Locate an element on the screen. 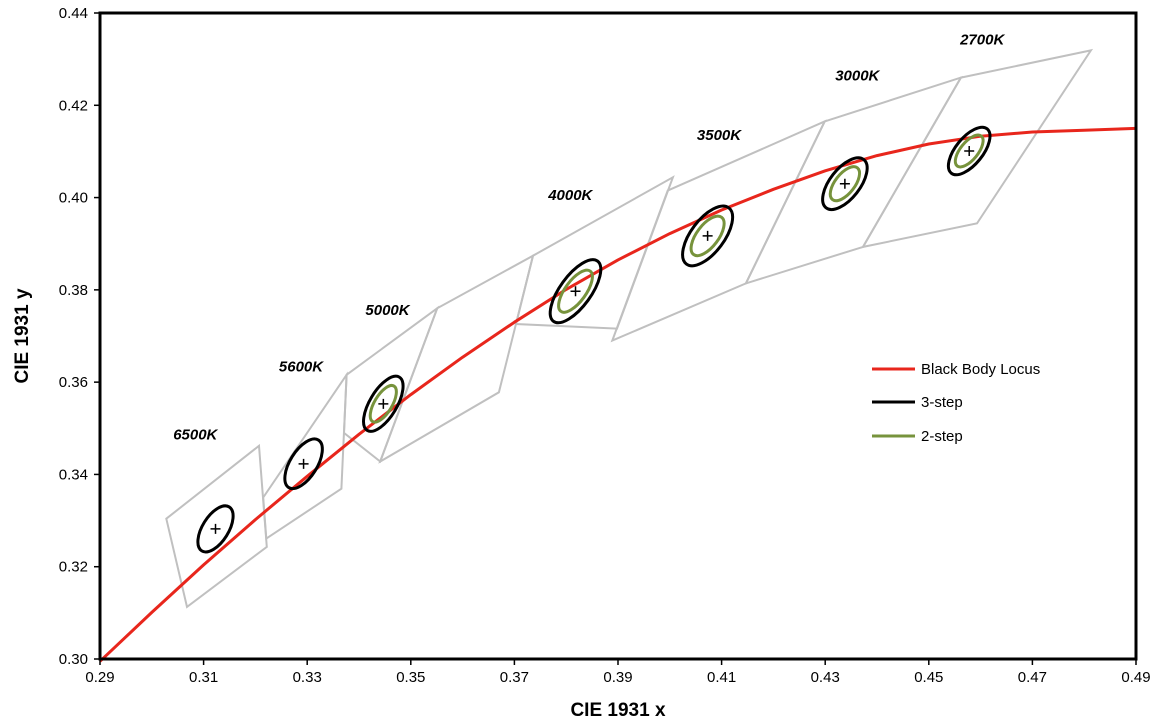  x-tick-label-8: 0.45 is located at coordinates (928, 677).